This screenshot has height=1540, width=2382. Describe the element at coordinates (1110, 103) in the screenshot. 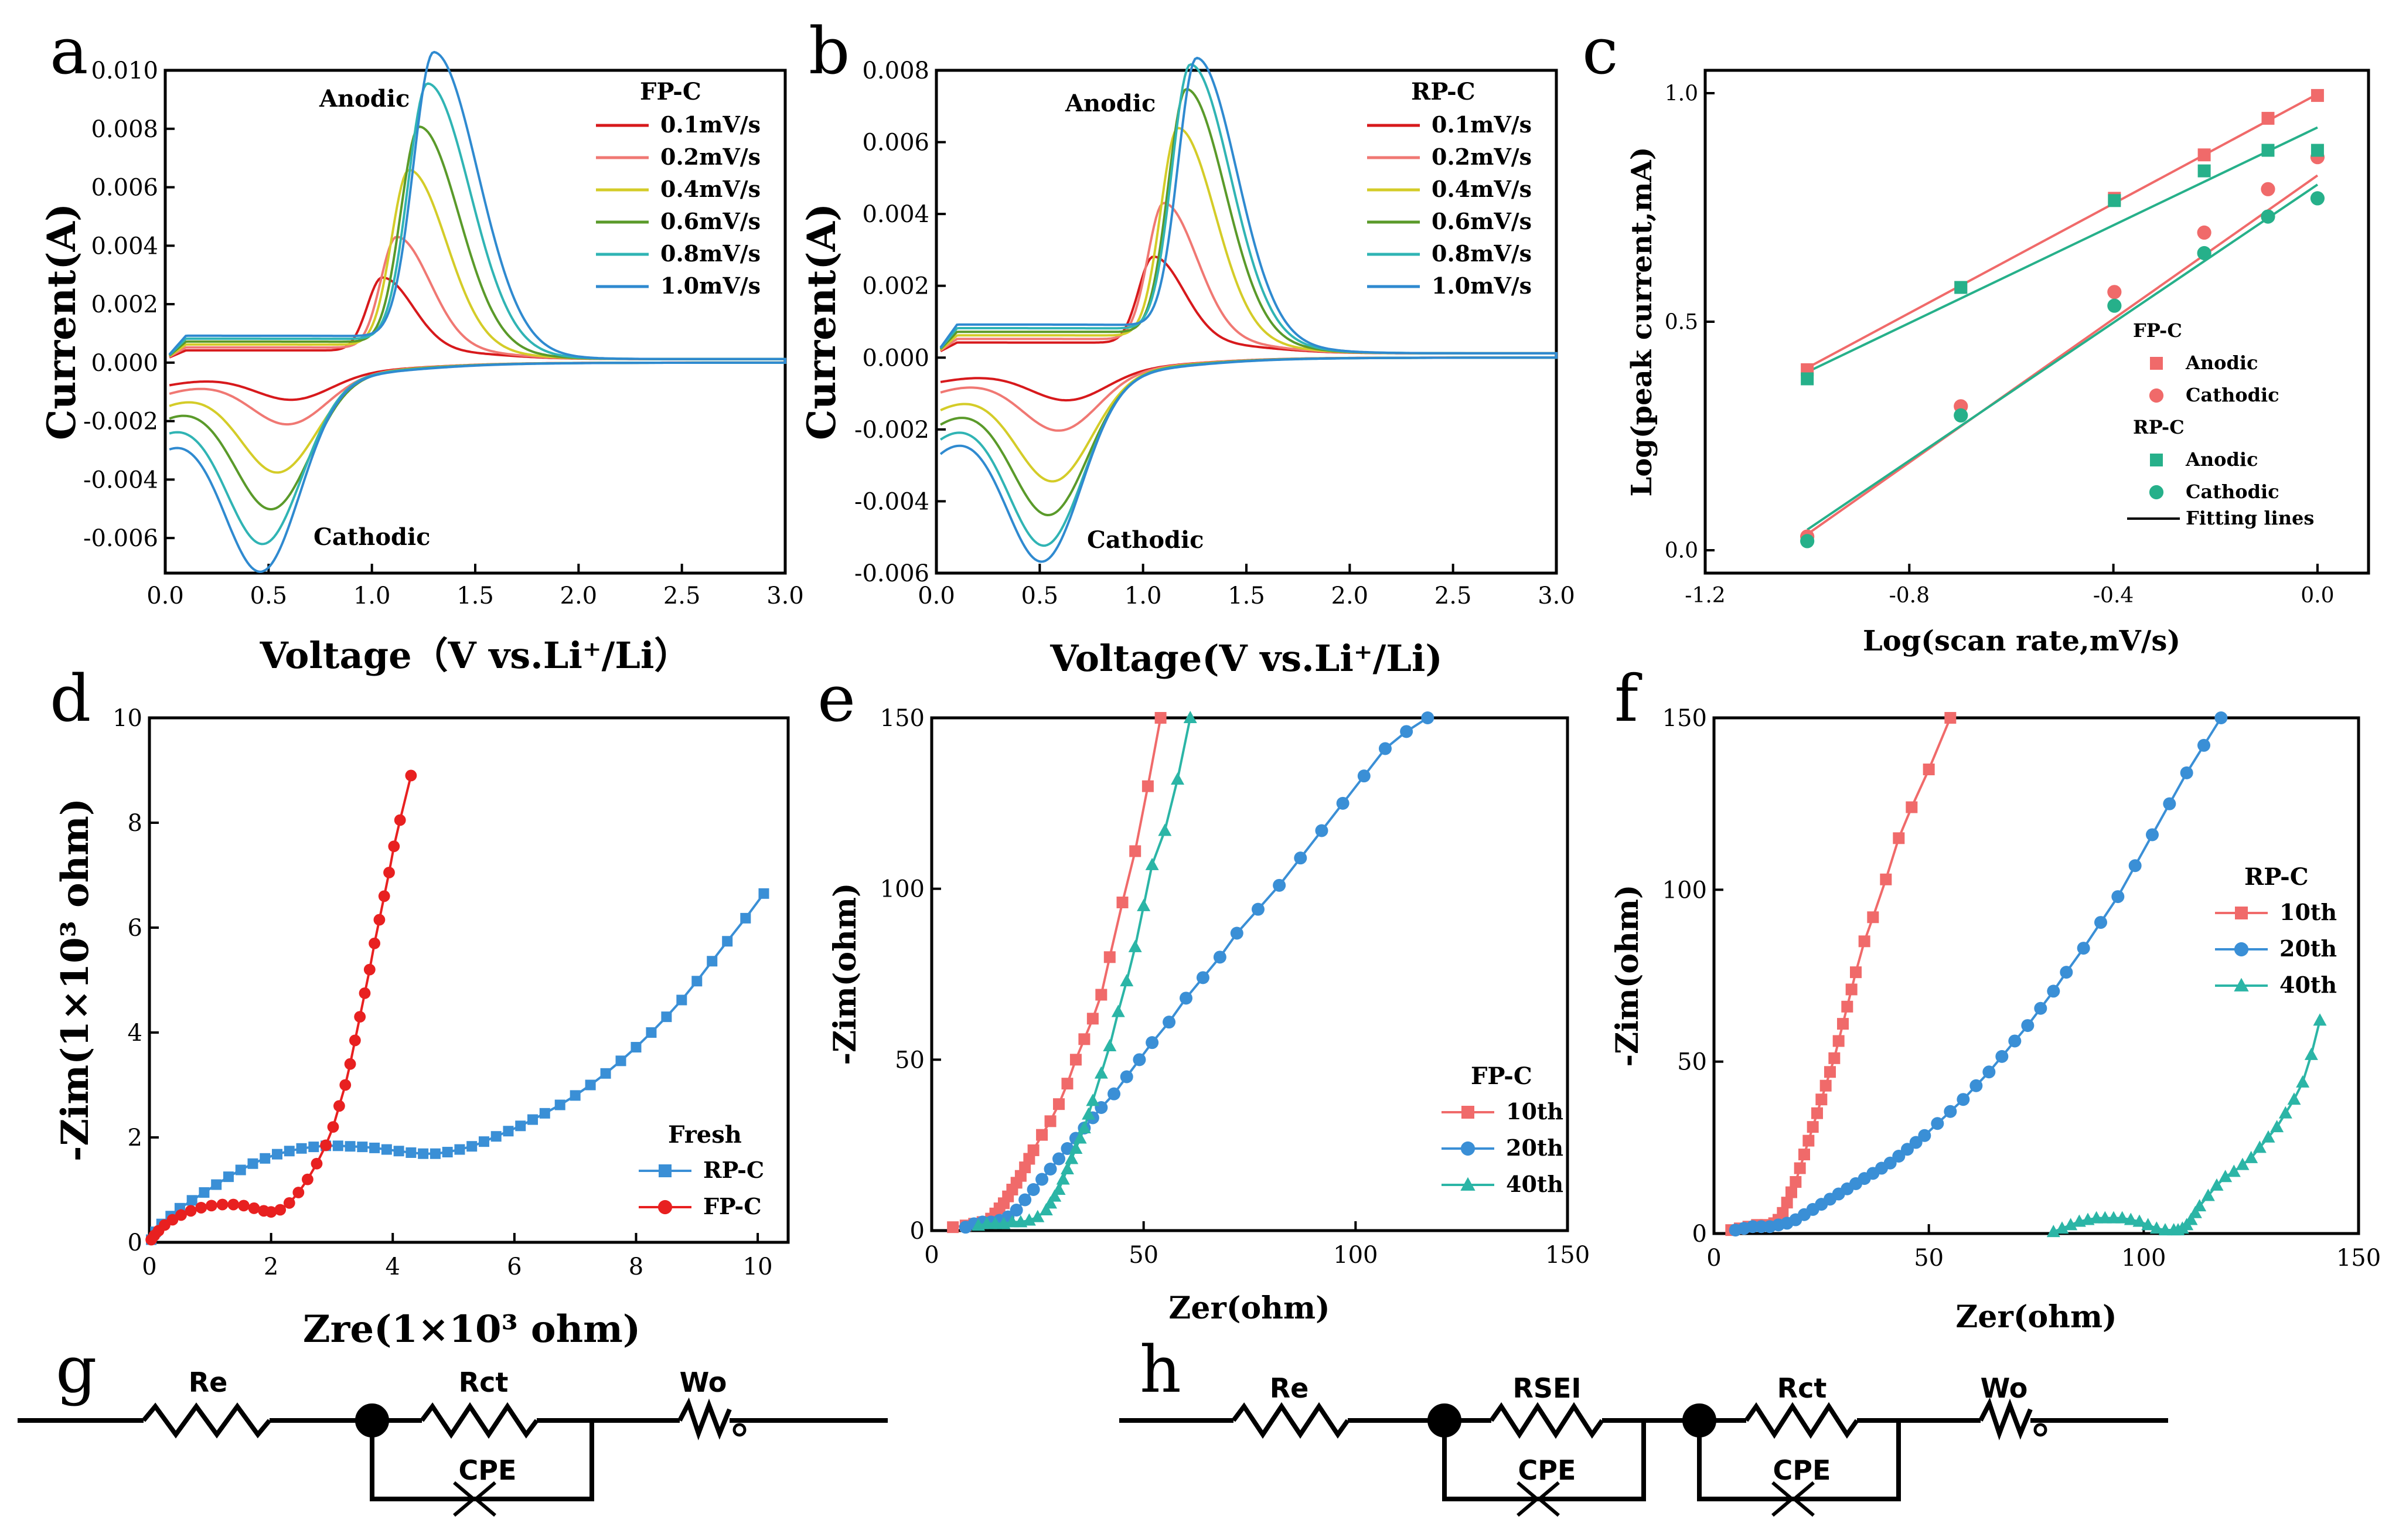

I see `anodic-annotation: Anodic` at that location.